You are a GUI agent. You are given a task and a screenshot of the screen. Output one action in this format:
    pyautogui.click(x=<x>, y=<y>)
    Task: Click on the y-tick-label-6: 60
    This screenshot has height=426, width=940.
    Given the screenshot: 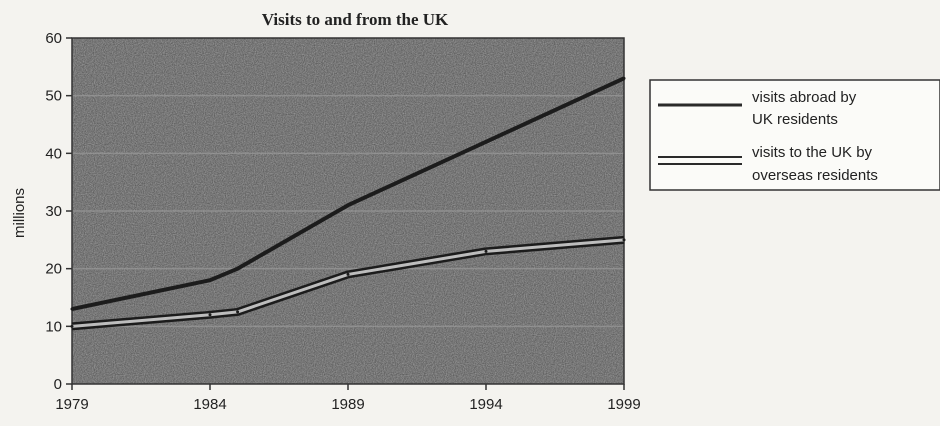 What is the action you would take?
    pyautogui.click(x=53, y=38)
    